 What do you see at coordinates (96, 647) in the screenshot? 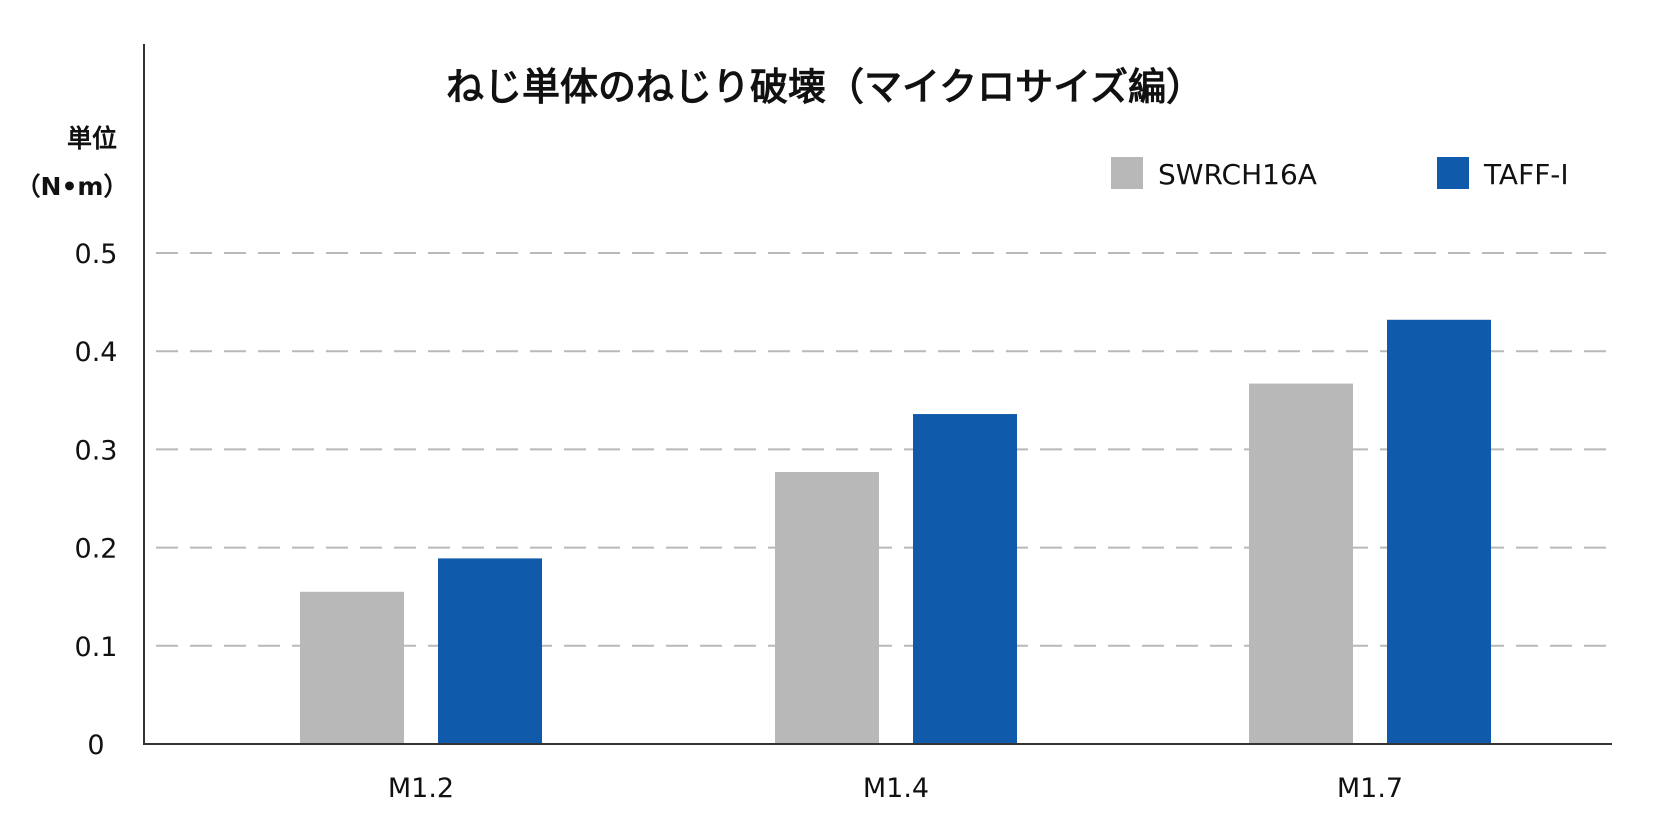
I see `y-tick-label: 0.1` at bounding box center [96, 647].